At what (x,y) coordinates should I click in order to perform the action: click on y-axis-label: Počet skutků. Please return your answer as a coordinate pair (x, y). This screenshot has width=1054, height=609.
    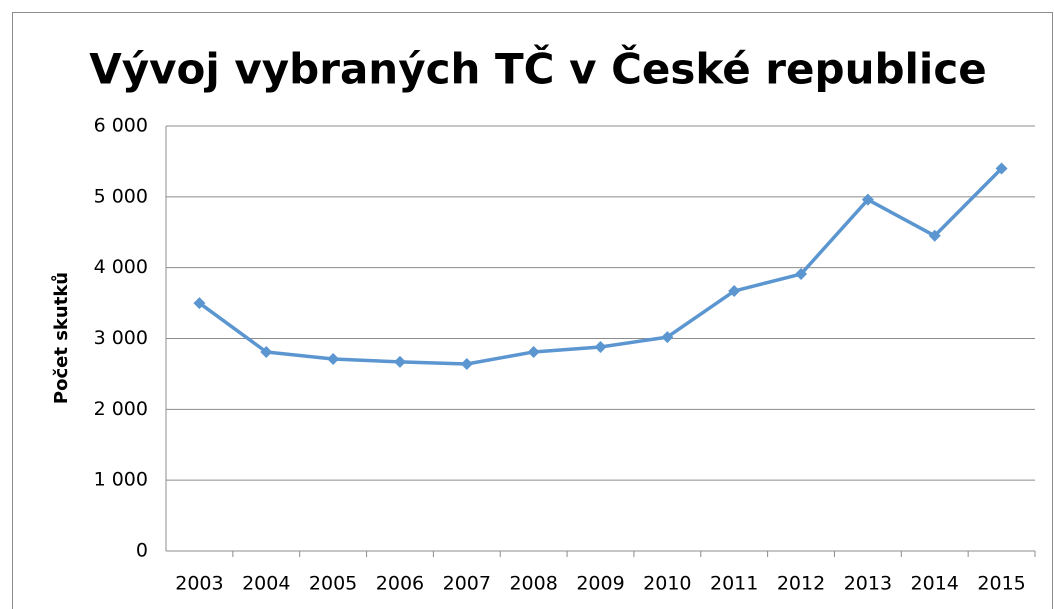
    Looking at the image, I should click on (61, 338).